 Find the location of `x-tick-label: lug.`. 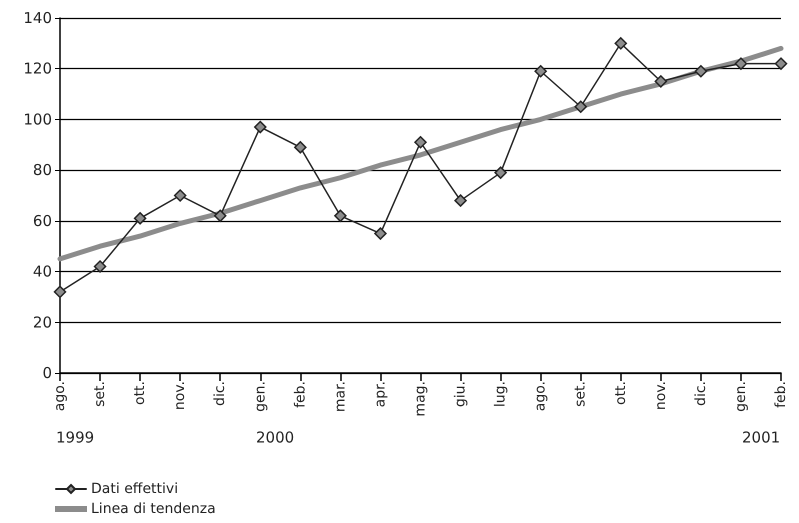

x-tick-label: lug. is located at coordinates (500, 394).